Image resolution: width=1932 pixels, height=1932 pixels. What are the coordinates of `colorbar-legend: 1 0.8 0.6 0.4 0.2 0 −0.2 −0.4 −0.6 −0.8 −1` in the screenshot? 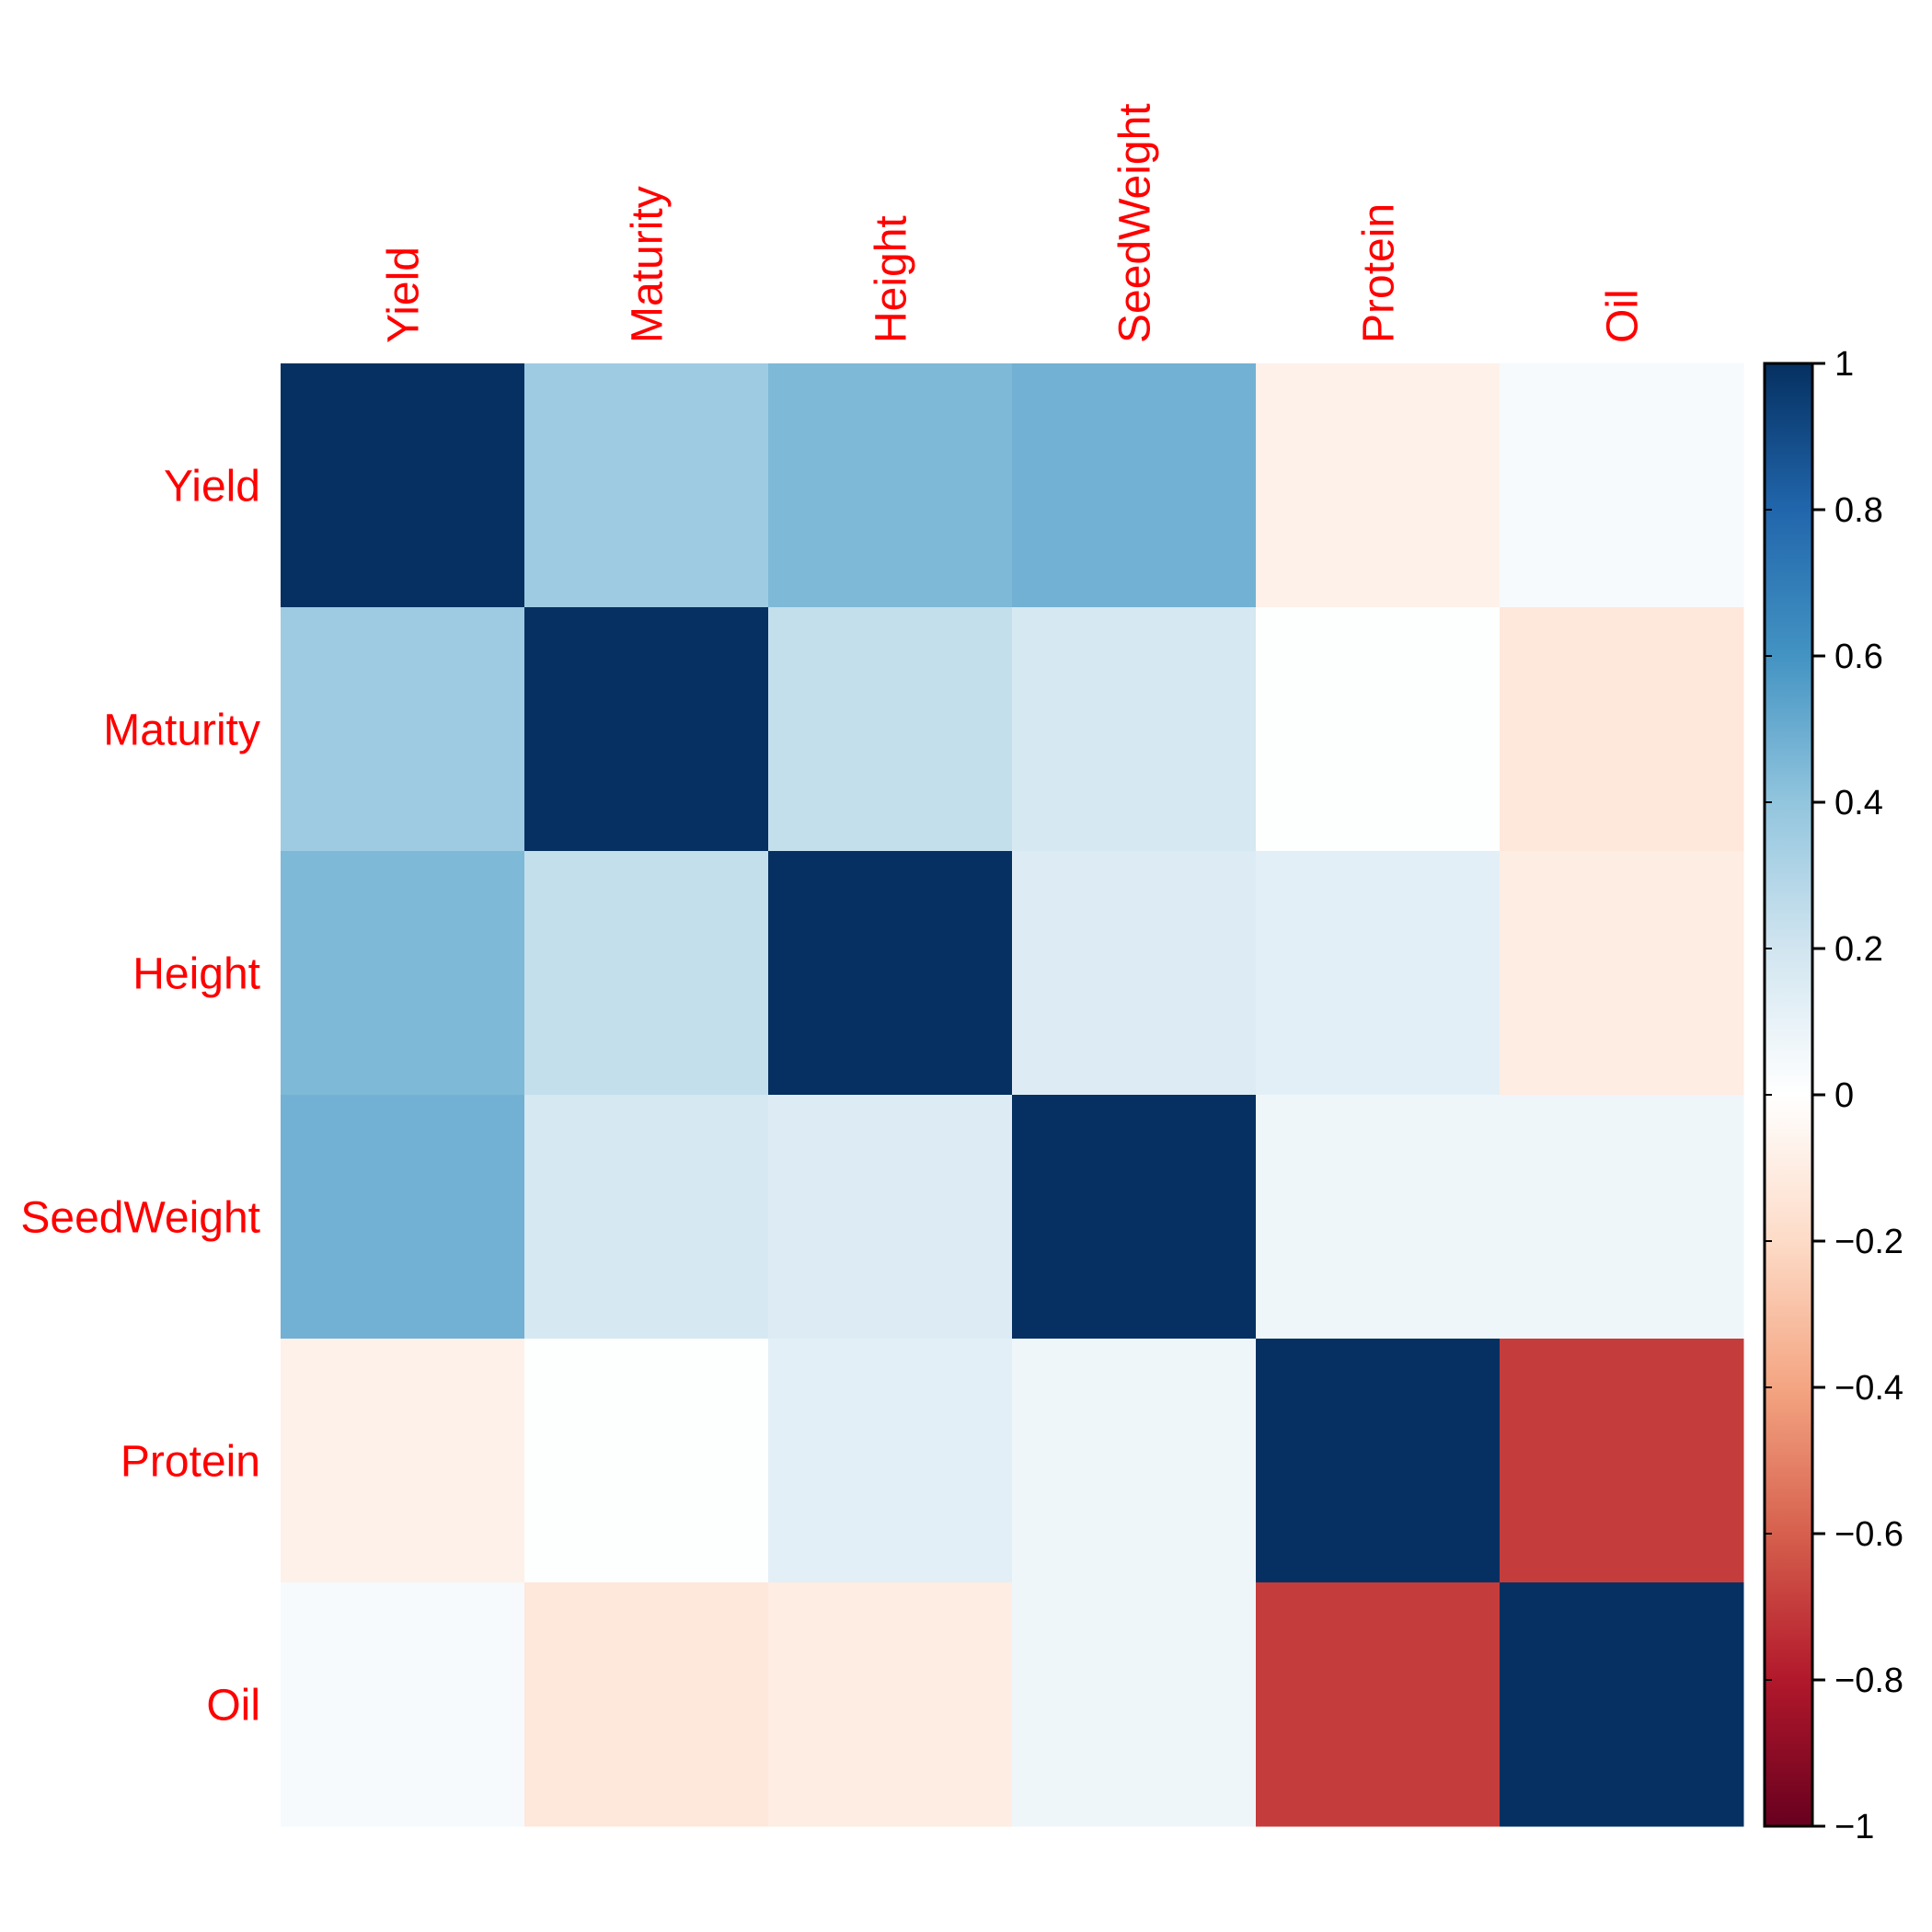 It's located at (1833, 1095).